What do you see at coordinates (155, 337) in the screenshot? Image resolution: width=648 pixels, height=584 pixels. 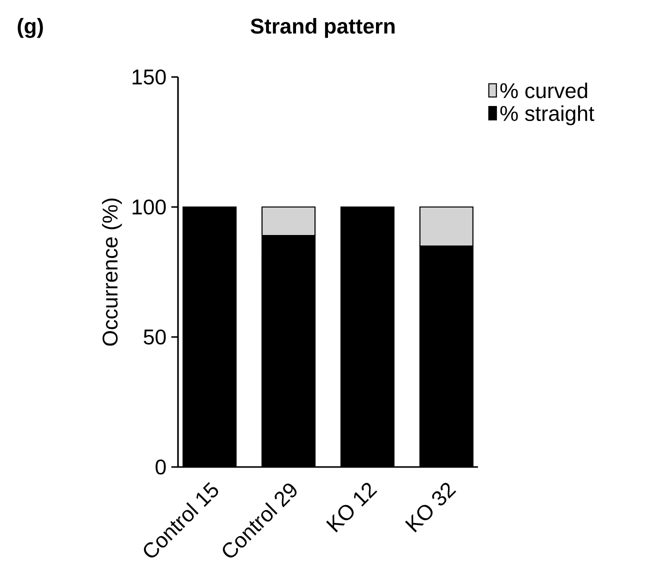 I see `y-tick-label: 50` at bounding box center [155, 337].